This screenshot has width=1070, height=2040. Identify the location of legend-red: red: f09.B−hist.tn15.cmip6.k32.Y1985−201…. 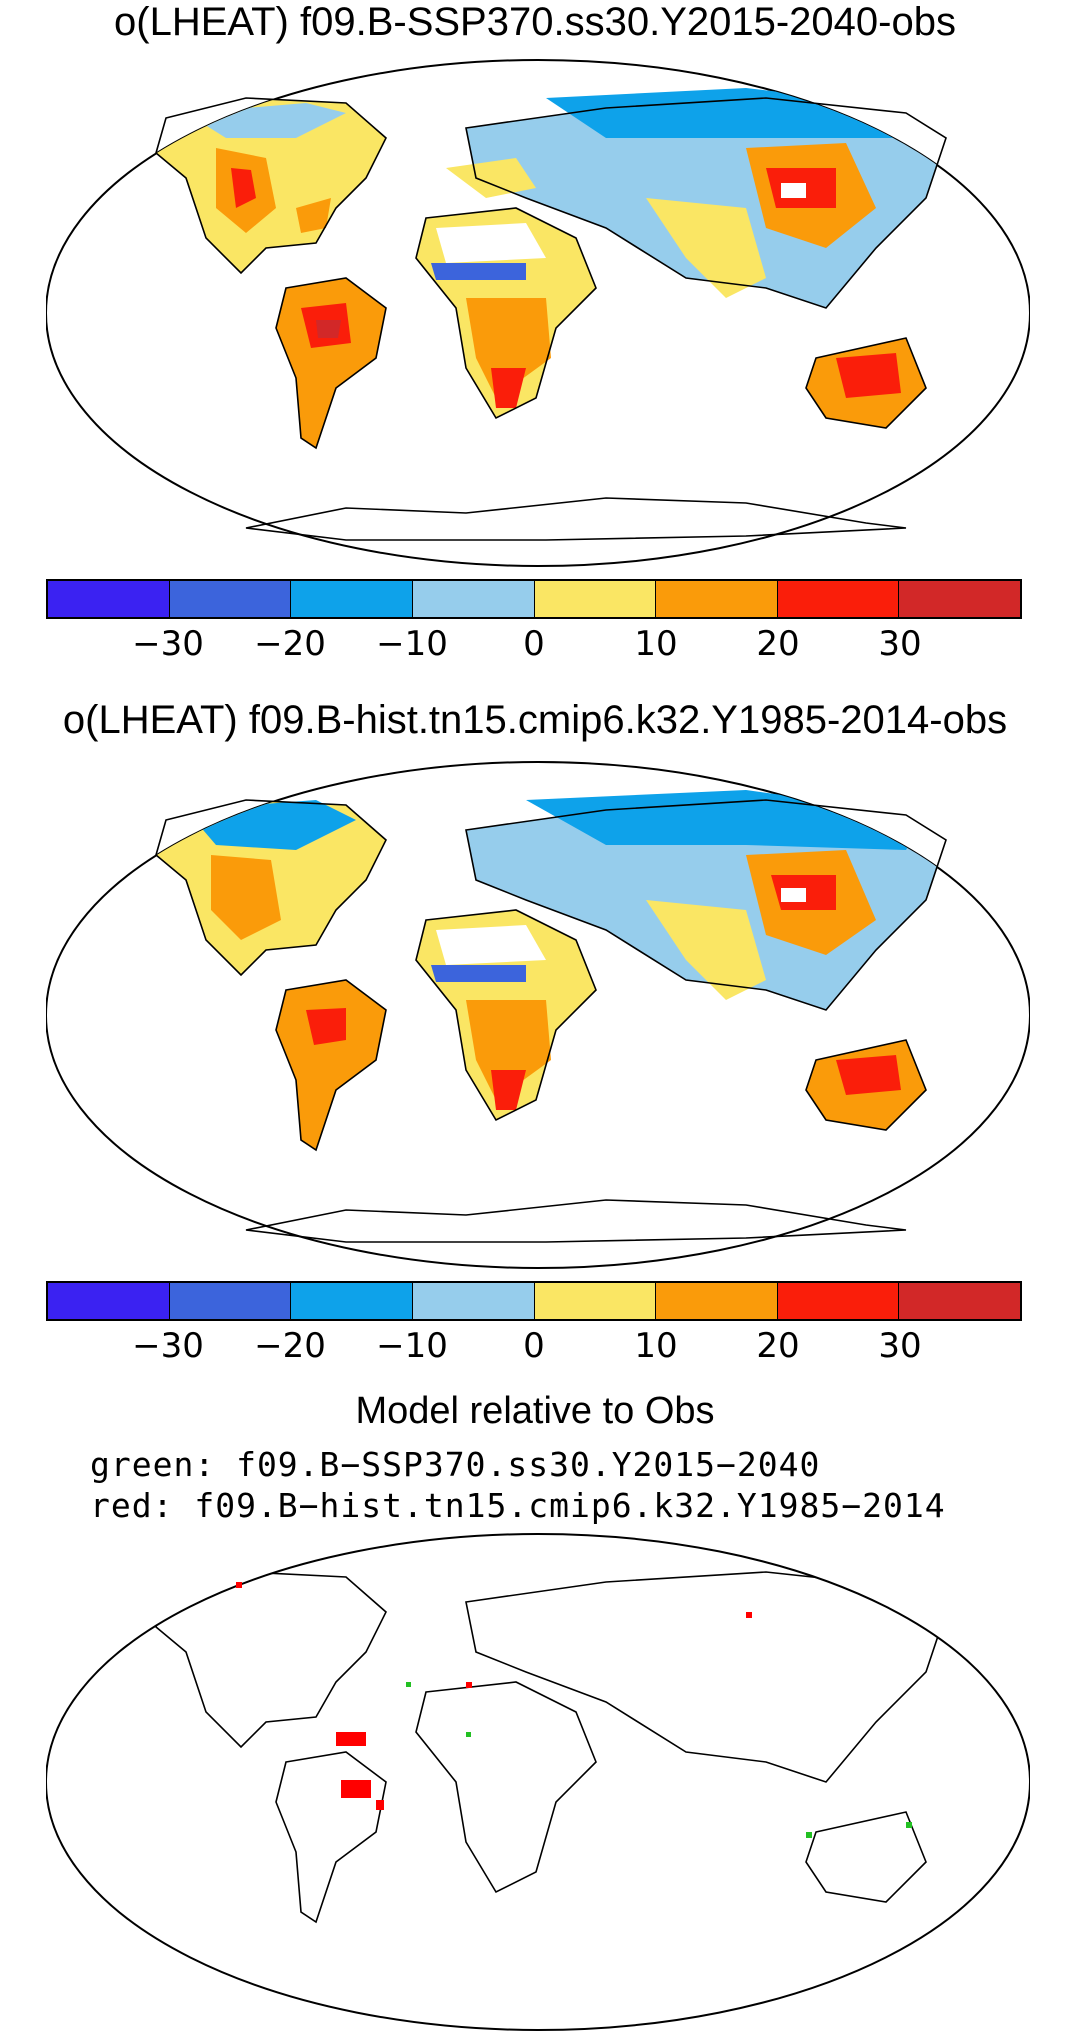
(518, 1505).